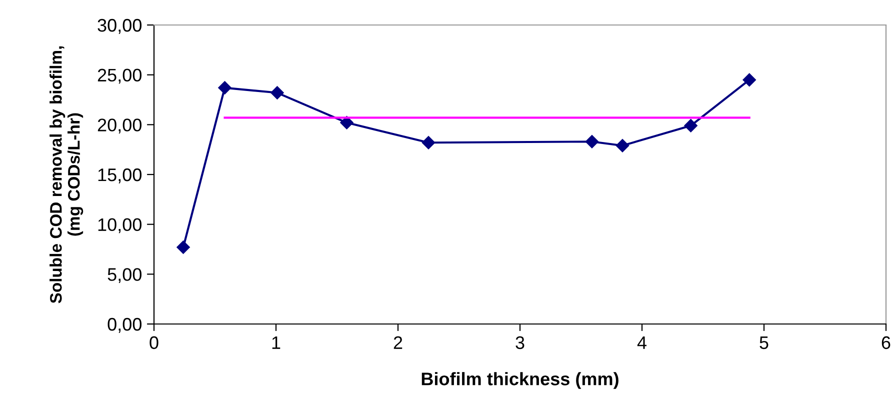  I want to click on y-tick-label: 15,00, so click(120, 176).